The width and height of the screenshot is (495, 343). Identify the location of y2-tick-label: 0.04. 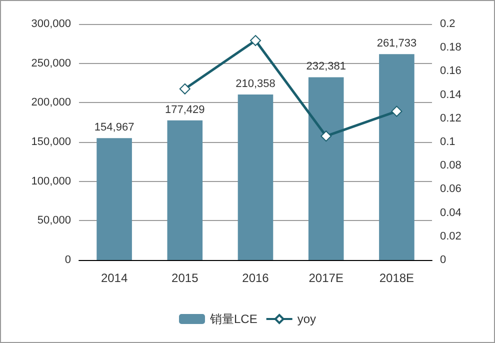
(451, 212).